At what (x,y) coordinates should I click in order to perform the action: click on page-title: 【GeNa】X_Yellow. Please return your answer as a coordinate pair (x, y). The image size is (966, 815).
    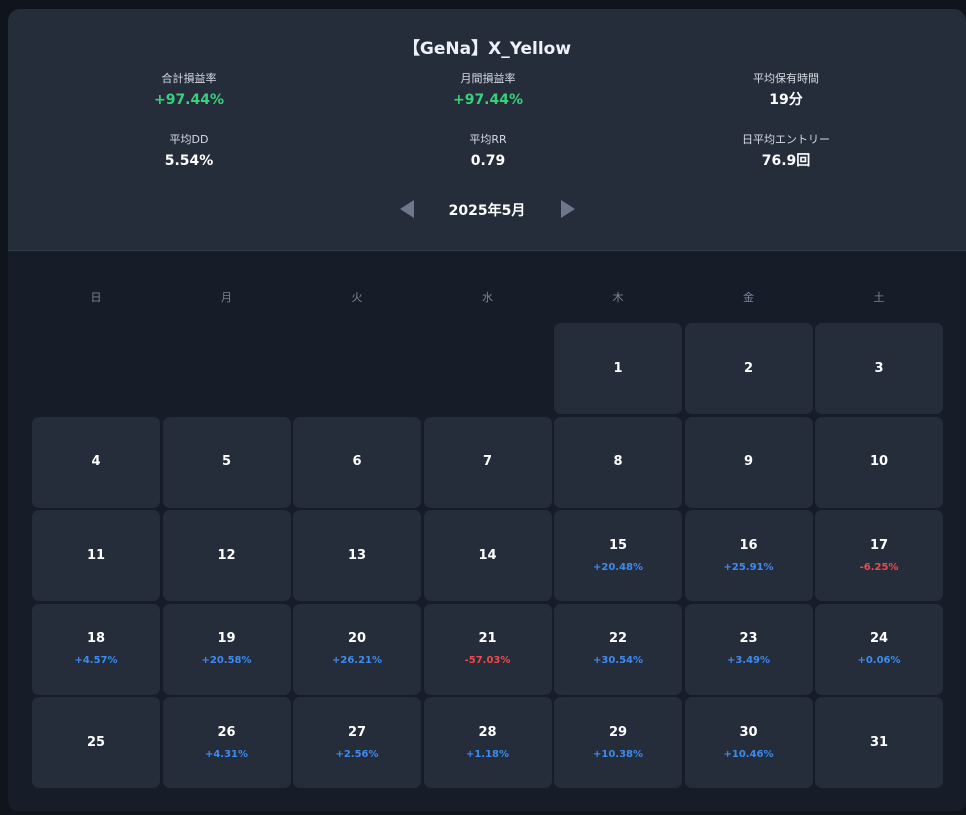
    Looking at the image, I should click on (487, 49).